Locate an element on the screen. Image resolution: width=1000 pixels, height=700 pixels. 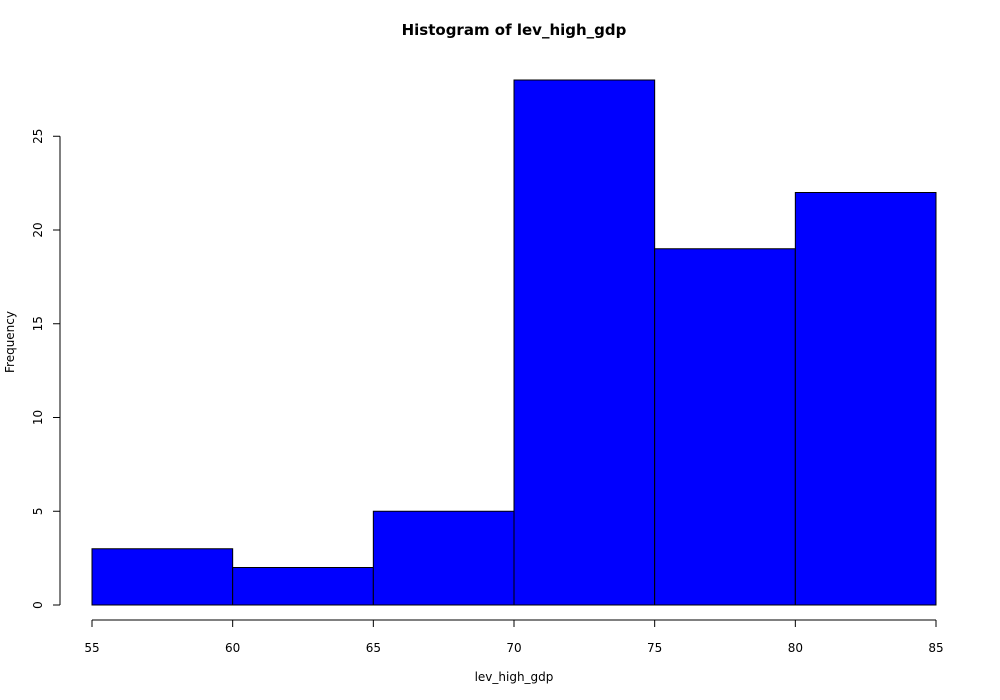
y-tick-label: 5 is located at coordinates (38, 511).